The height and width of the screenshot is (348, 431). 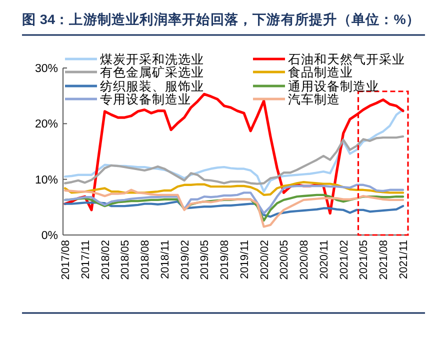 I want to click on xtick: 2020/05, so click(x=284, y=260).